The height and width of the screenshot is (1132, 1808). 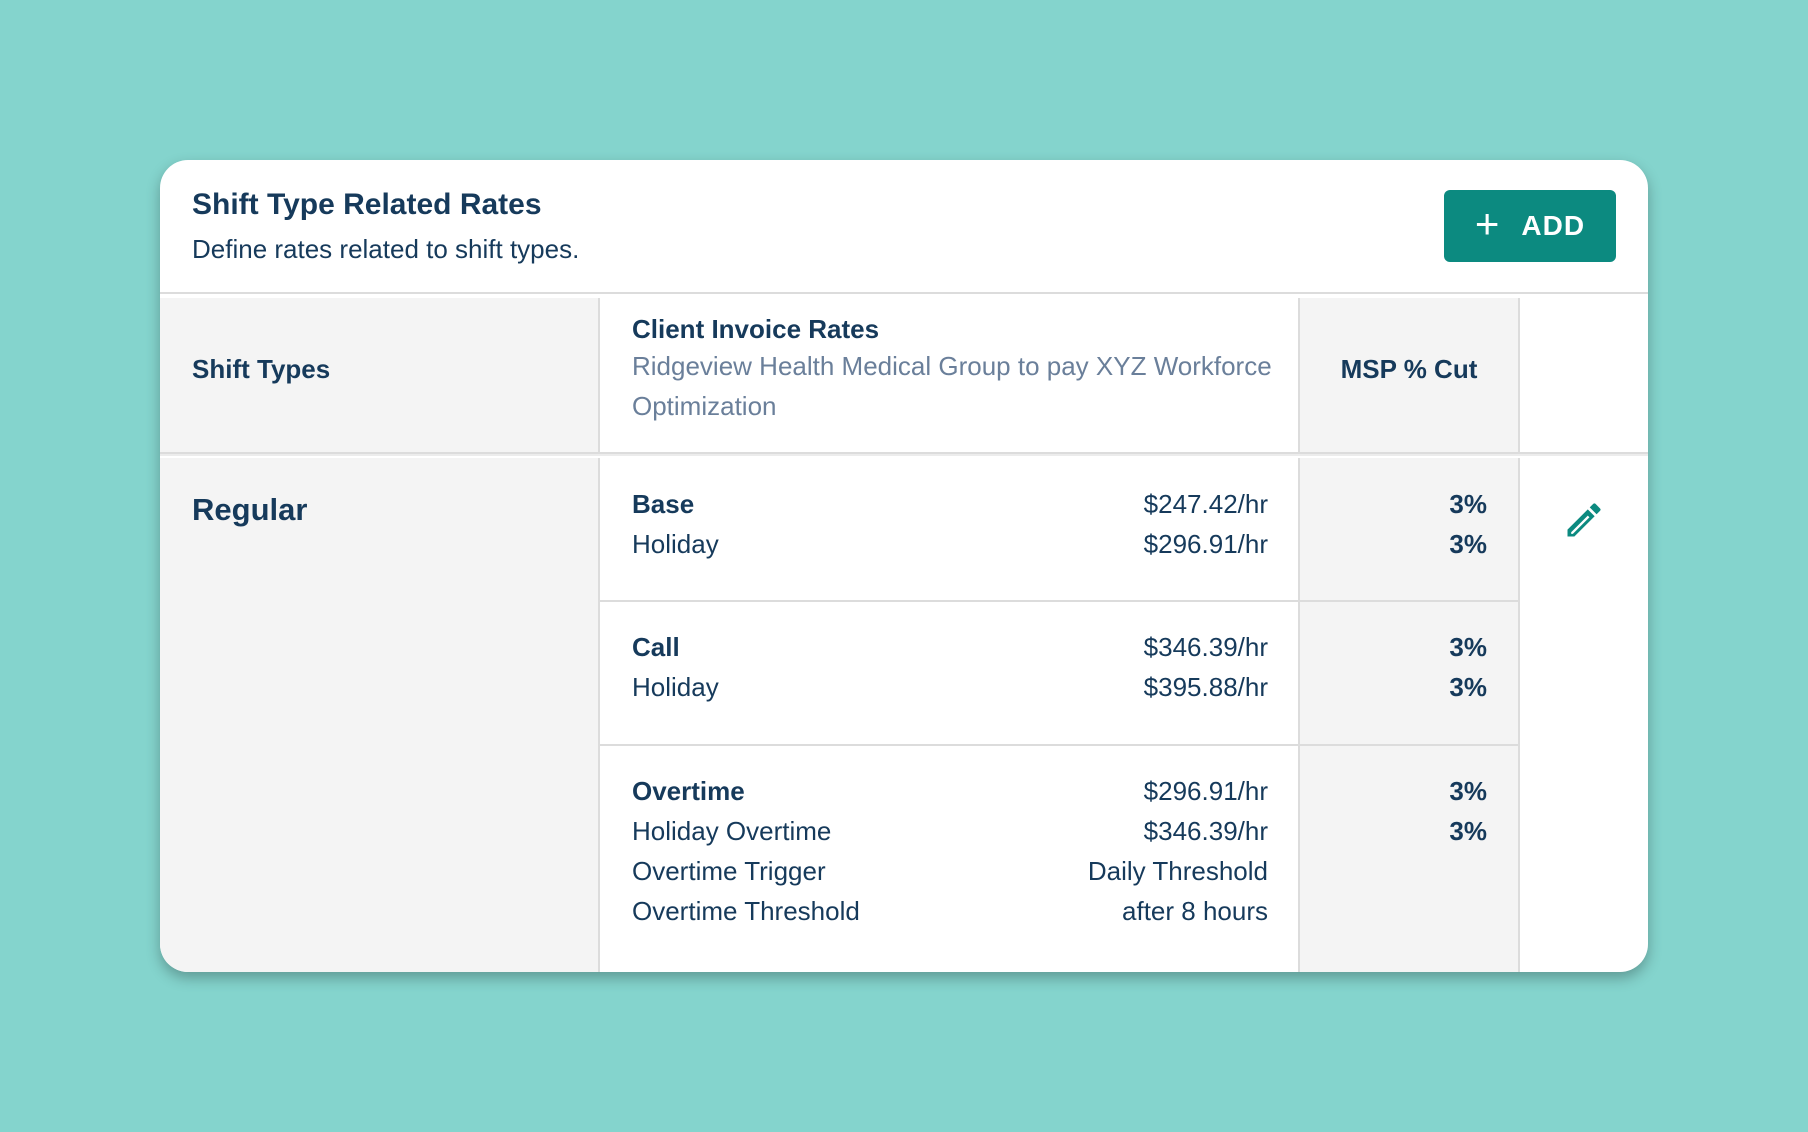 I want to click on rate-line: Holiday Overtime $346.39/hr, so click(x=950, y=831).